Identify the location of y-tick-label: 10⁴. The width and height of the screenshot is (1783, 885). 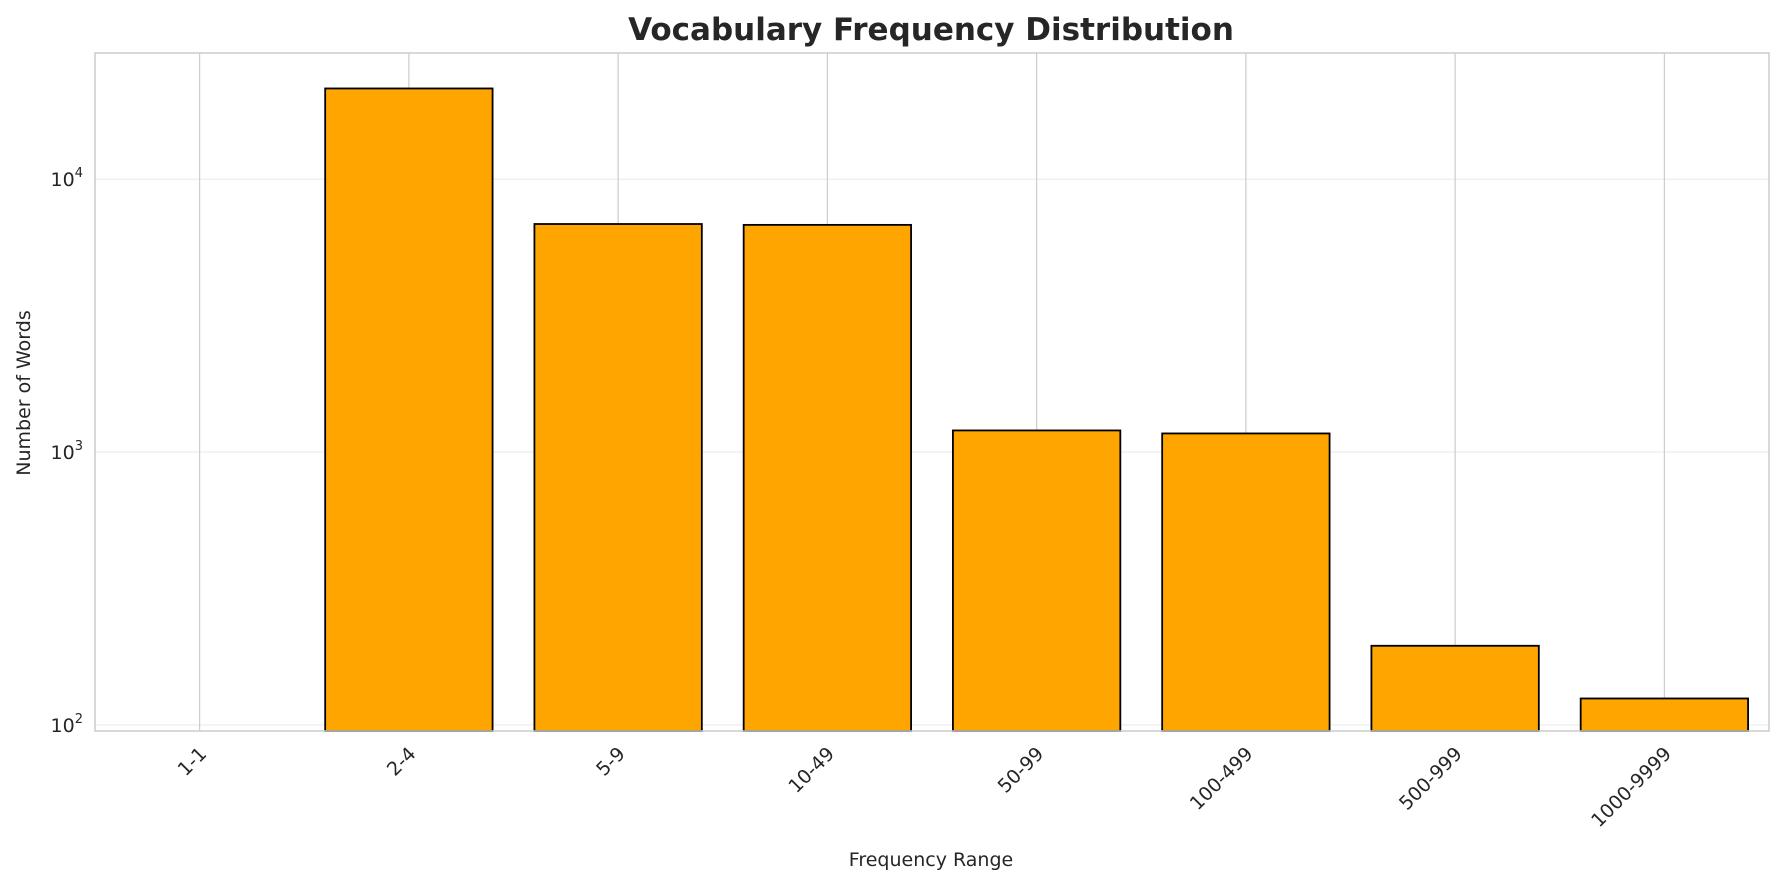
(67, 178).